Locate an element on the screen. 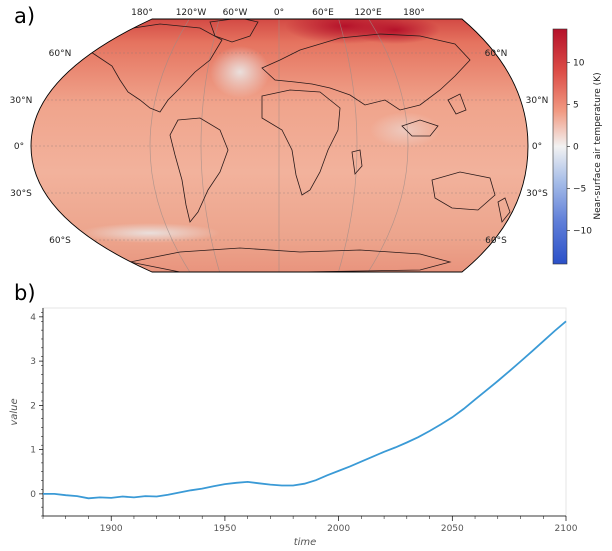 The height and width of the screenshot is (551, 612). lon-label: 120°W is located at coordinates (191, 13).